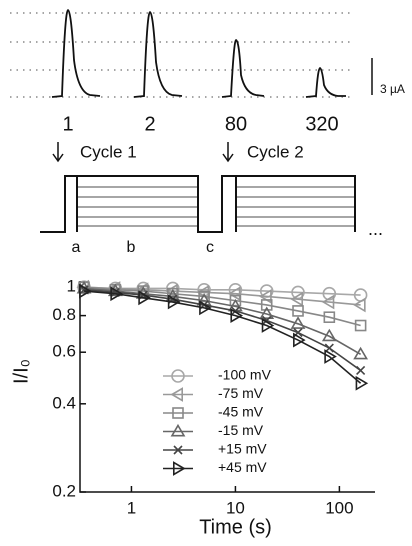 The height and width of the screenshot is (546, 412). What do you see at coordinates (64, 490) in the screenshot?
I see `y-tick-label: 0.2` at bounding box center [64, 490].